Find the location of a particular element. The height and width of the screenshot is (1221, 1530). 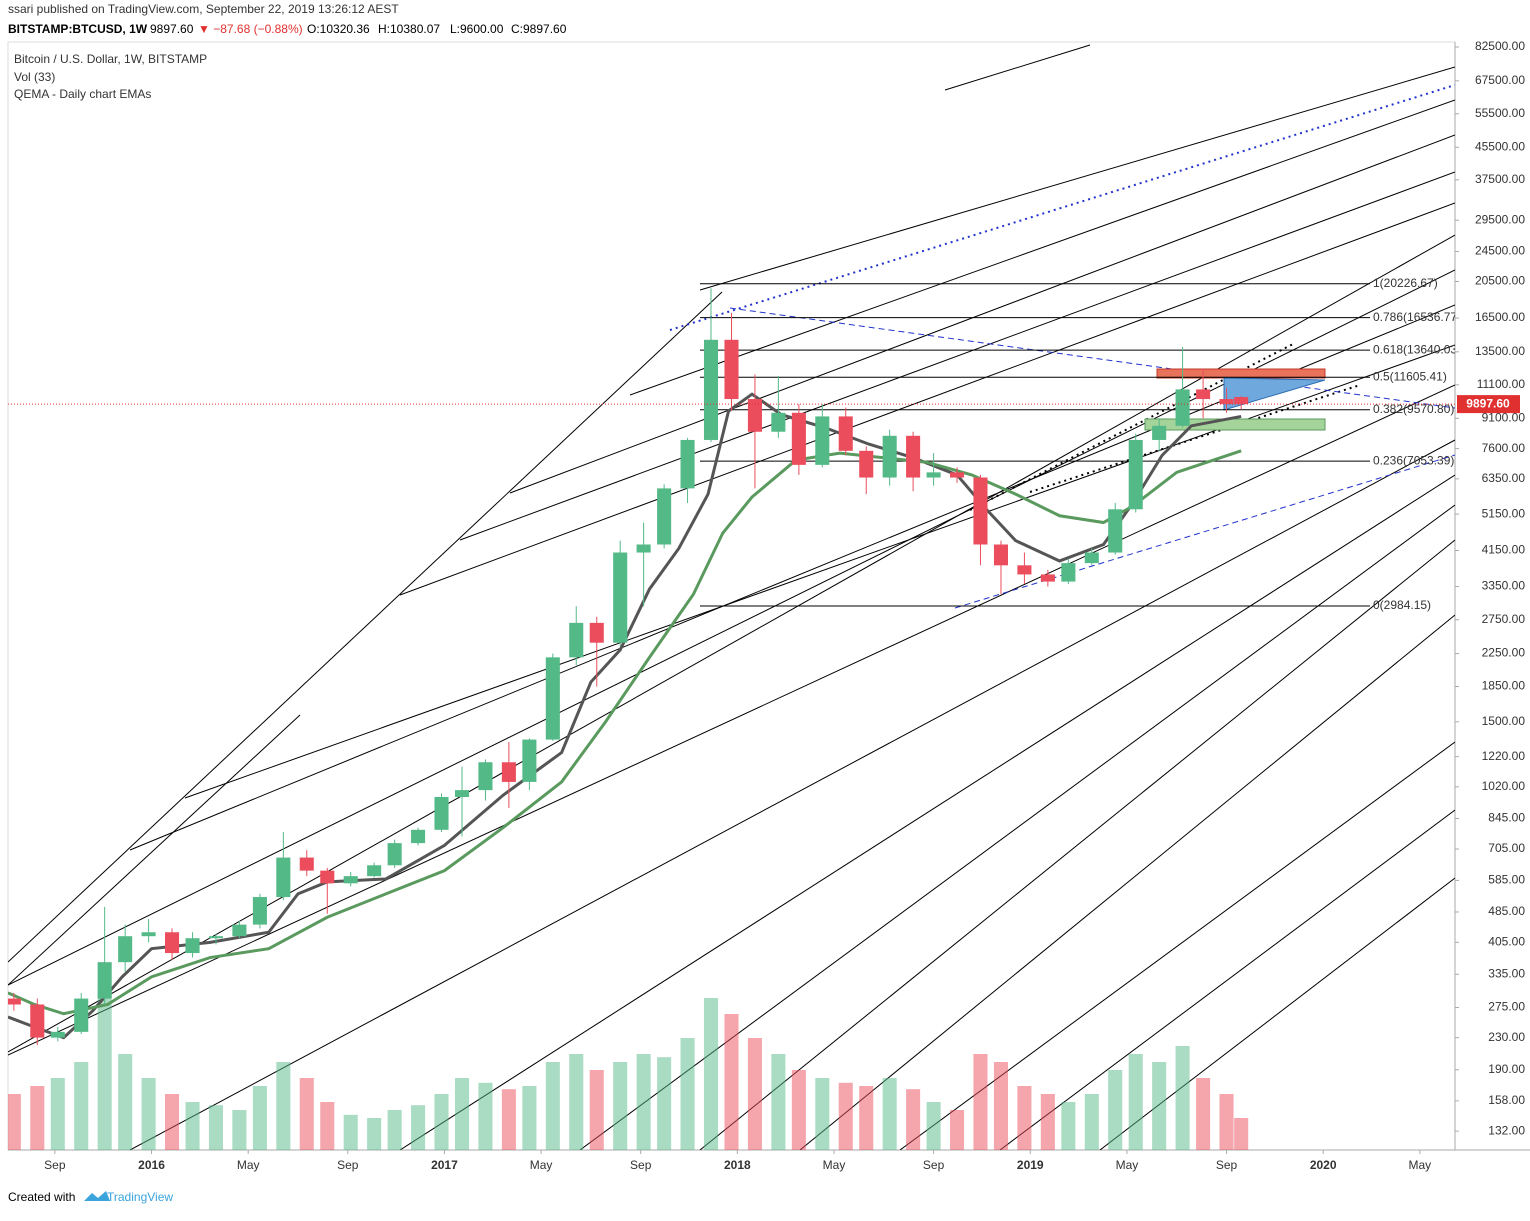

fib-label: 0.786(16536.77) is located at coordinates (1417, 317).